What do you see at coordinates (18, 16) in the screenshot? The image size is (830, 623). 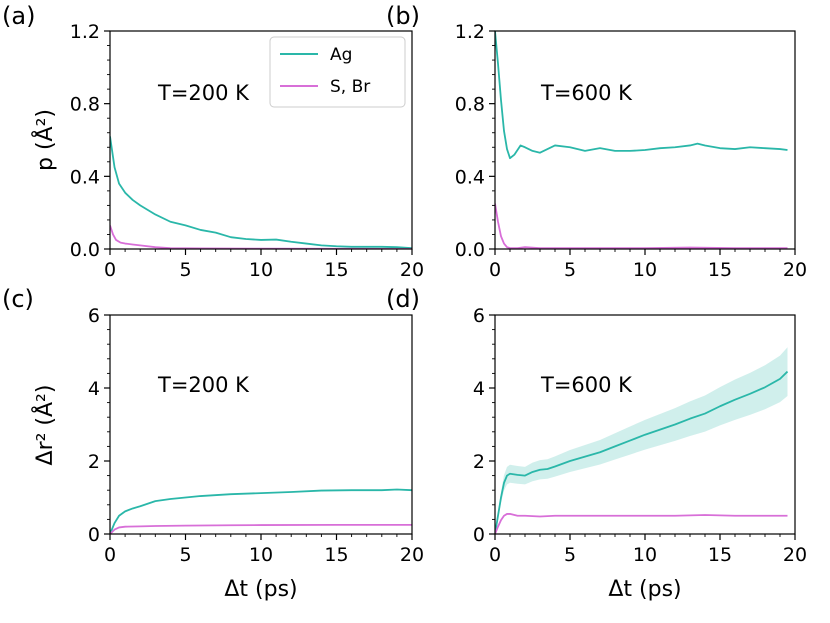 I see `panel-label: (a)` at bounding box center [18, 16].